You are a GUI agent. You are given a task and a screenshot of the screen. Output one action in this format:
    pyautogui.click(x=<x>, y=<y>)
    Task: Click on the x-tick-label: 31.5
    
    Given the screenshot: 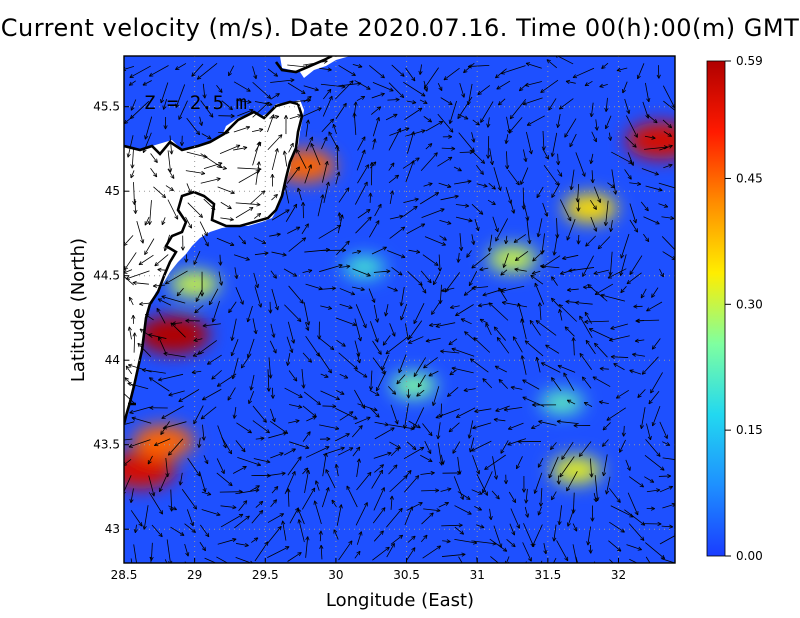 What is the action you would take?
    pyautogui.click(x=547, y=575)
    